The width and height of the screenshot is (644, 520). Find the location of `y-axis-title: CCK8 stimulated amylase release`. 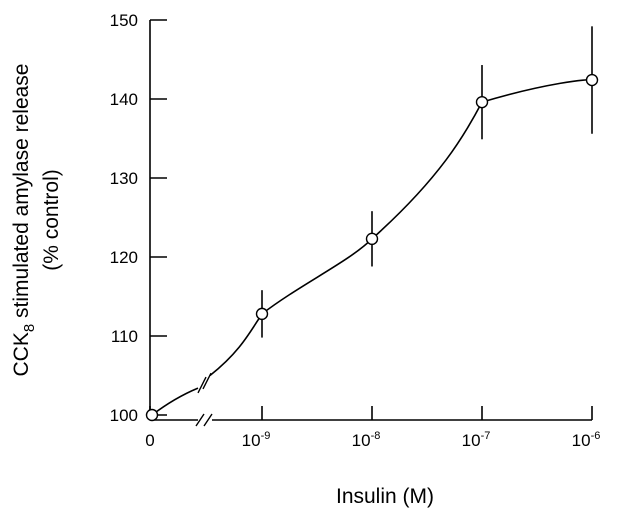

y-axis-title: CCK8 stimulated amylase release is located at coordinates (24, 220).